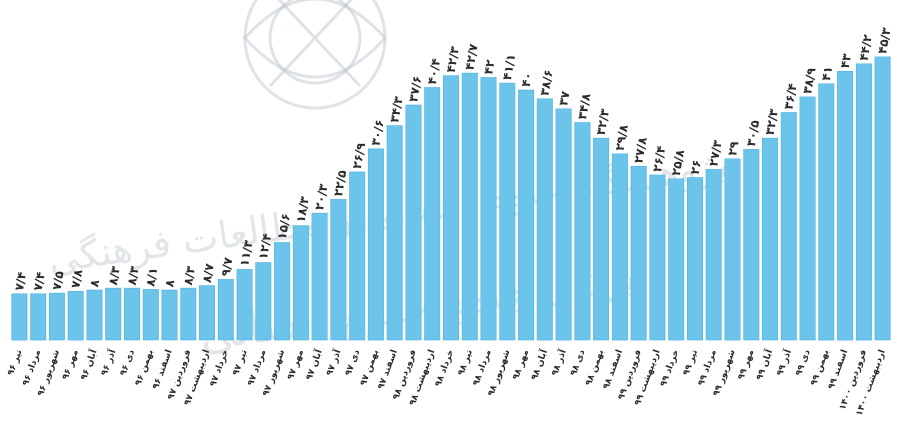 This screenshot has width=897, height=445. I want to click on value-label-10: ۸/۳, so click(189, 275).